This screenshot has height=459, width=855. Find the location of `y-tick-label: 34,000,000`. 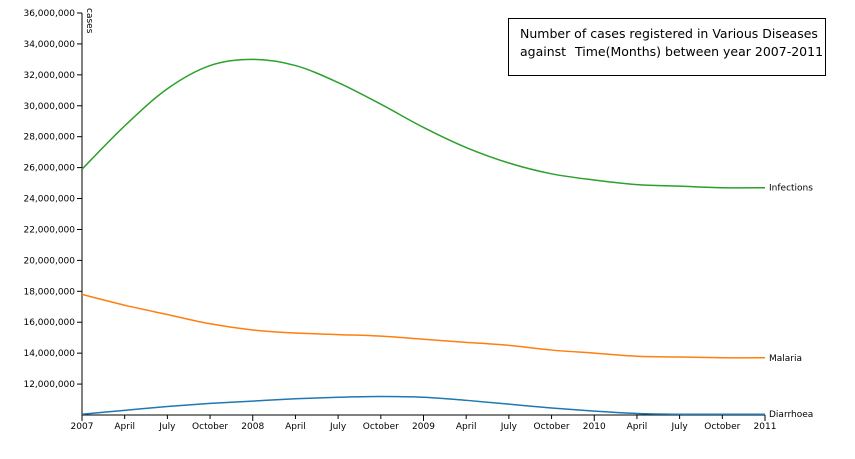

y-tick-label: 34,000,000 is located at coordinates (49, 45).